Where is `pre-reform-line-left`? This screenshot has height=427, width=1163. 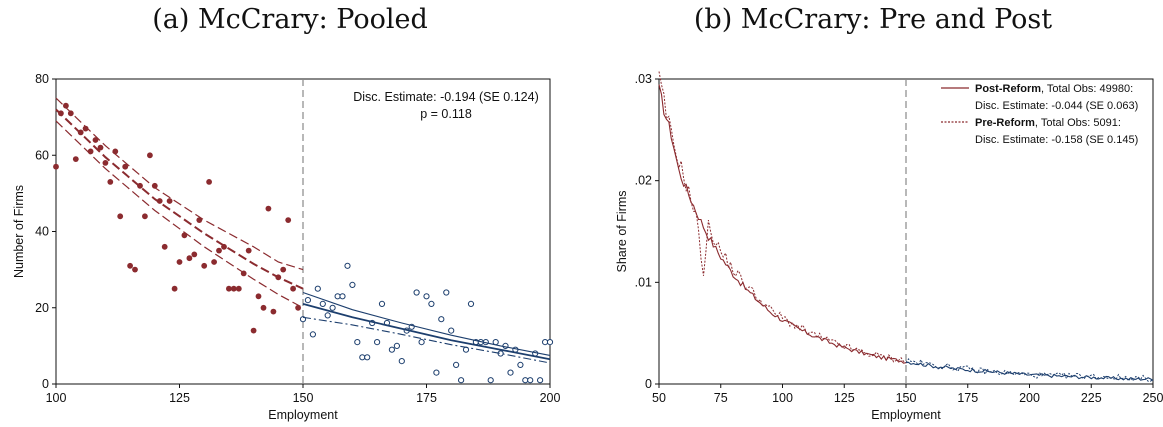
pre-reform-line-left is located at coordinates (782, 217).